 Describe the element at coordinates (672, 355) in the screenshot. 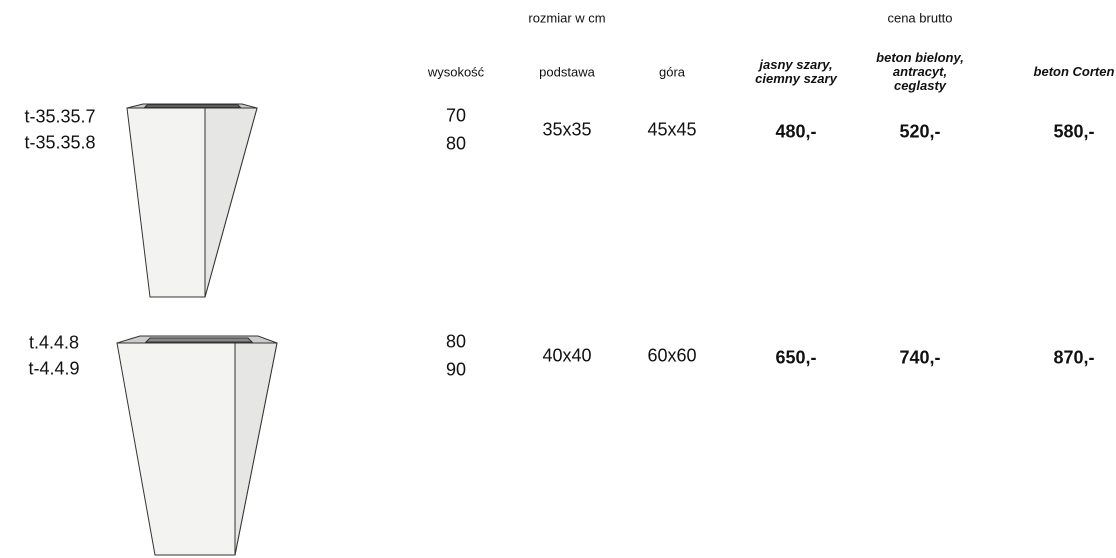

I see `top-size: 60x60` at that location.